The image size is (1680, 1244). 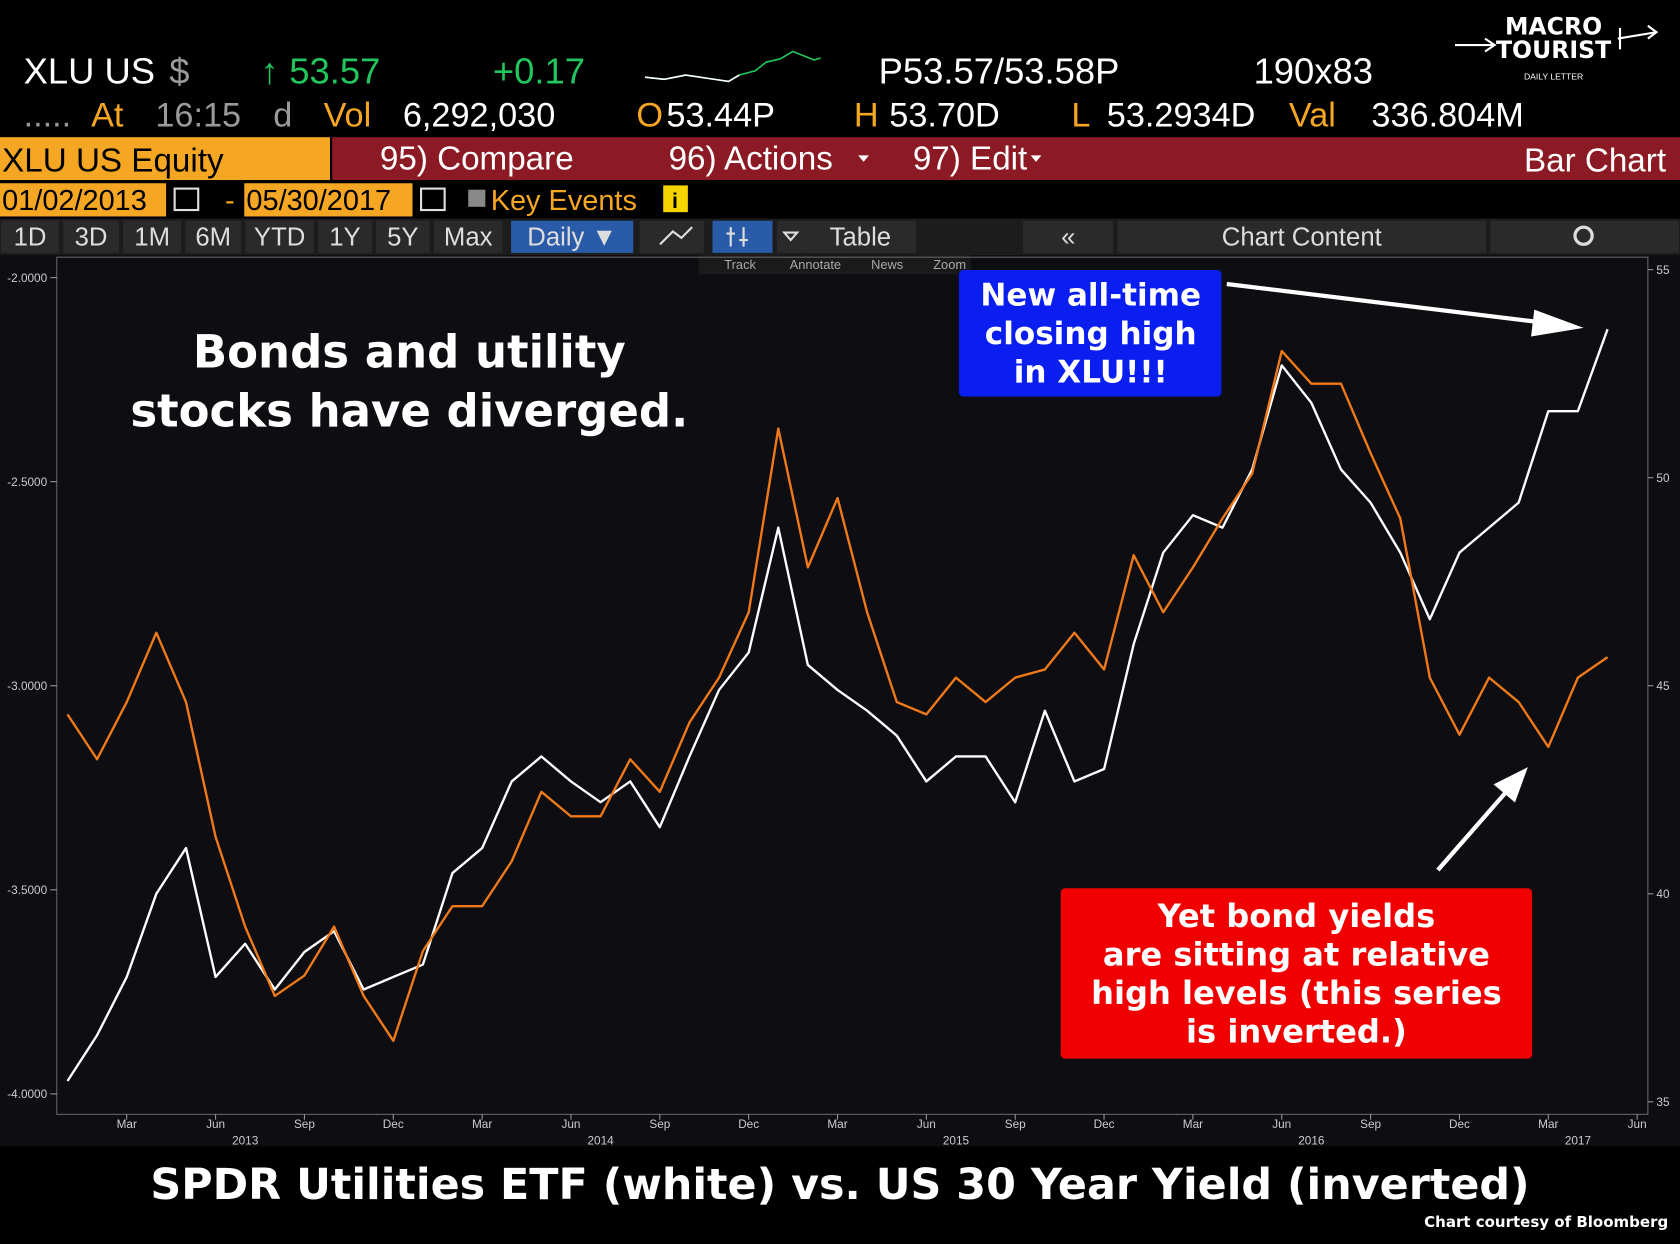 What do you see at coordinates (1312, 115) in the screenshot?
I see `label: Val` at bounding box center [1312, 115].